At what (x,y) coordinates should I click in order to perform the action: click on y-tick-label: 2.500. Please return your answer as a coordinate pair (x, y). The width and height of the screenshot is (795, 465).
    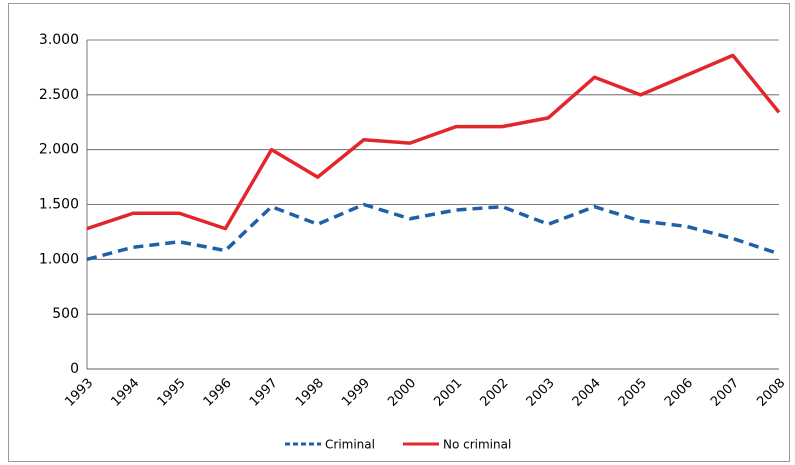
    Looking at the image, I should click on (59, 95).